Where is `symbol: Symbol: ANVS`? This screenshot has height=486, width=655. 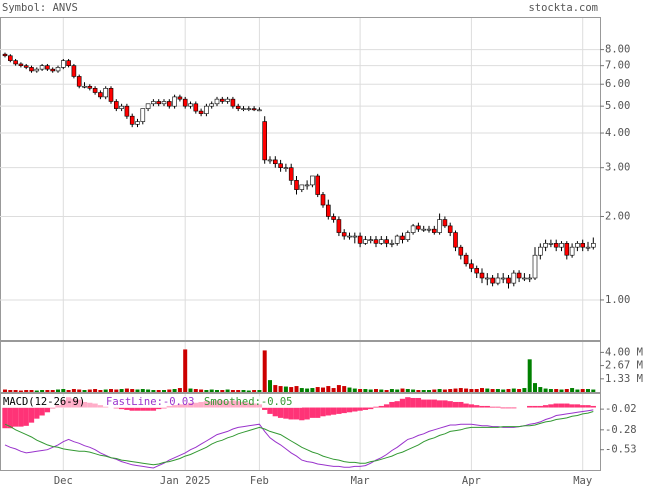
symbol: Symbol: ANVS is located at coordinates (40, 8).